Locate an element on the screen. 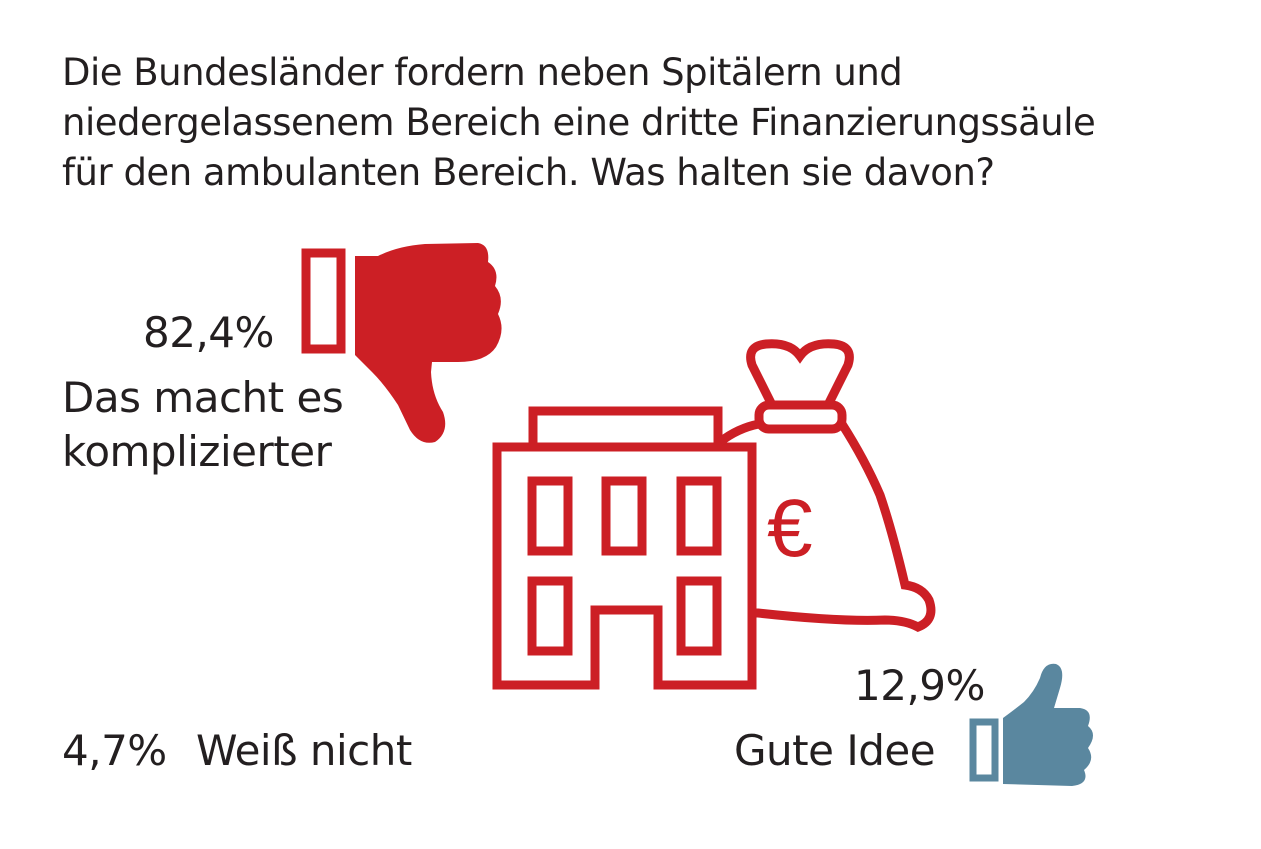 The image size is (1261, 849). thumbs-down-icon is located at coordinates (401, 343).